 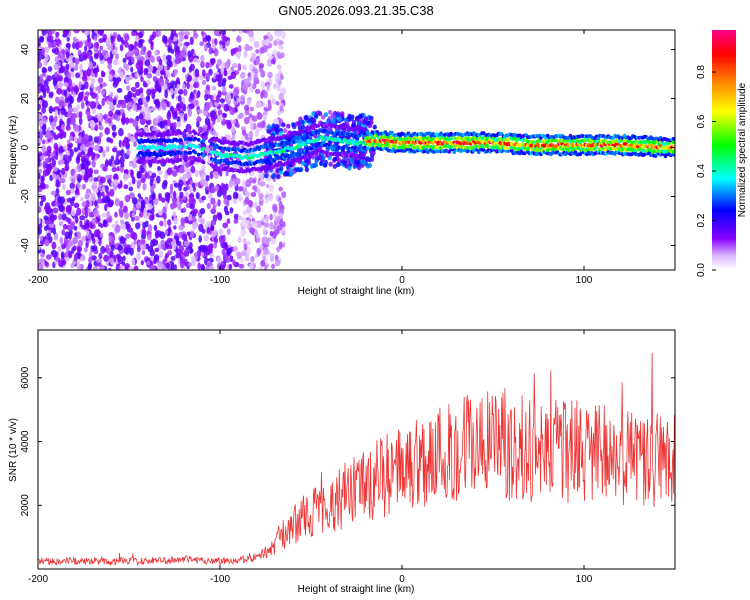 I want to click on snr-y-tick-label: 4000, so click(x=25, y=441).